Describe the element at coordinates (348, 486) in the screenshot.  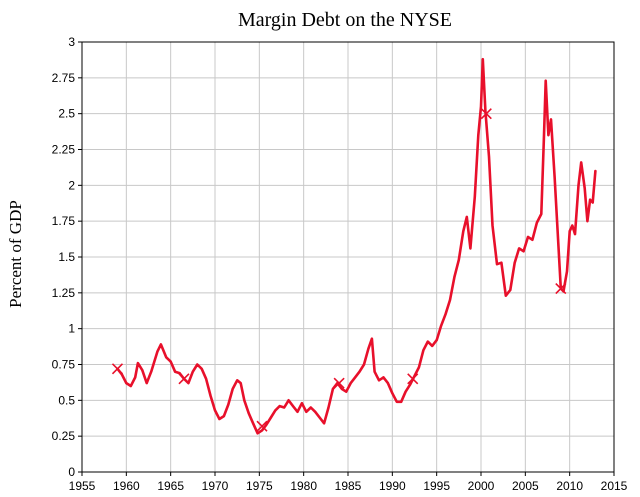
I see `x-tick-label: 1985` at that location.